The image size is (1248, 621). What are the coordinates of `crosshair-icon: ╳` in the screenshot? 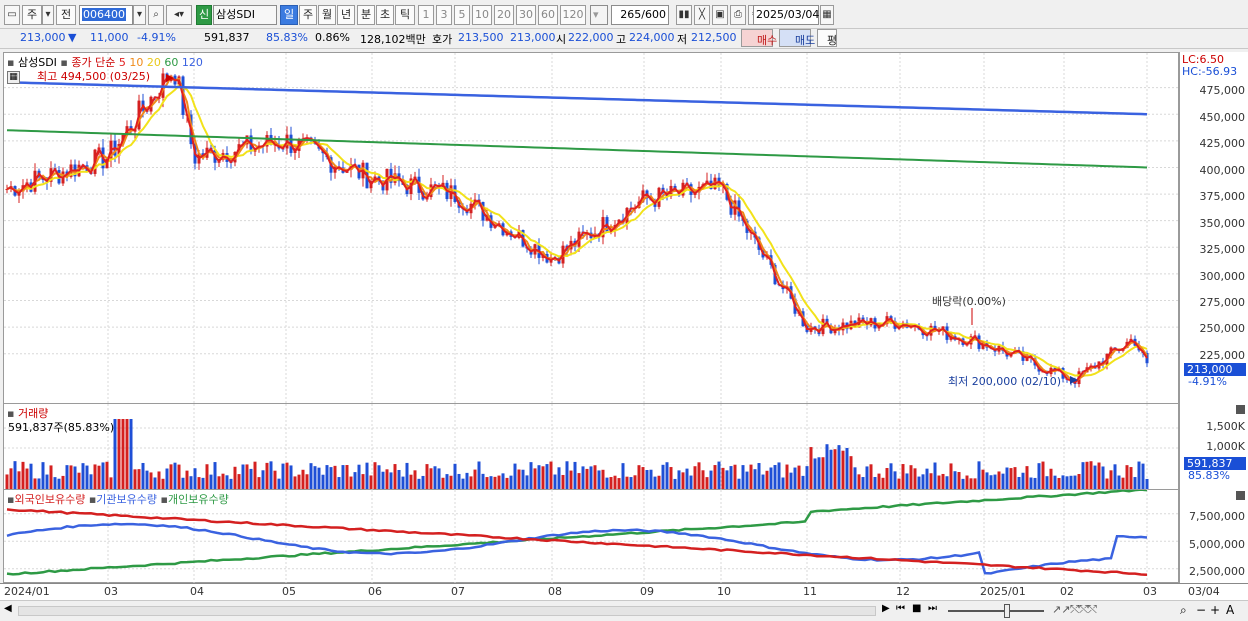 It's located at (702, 15).